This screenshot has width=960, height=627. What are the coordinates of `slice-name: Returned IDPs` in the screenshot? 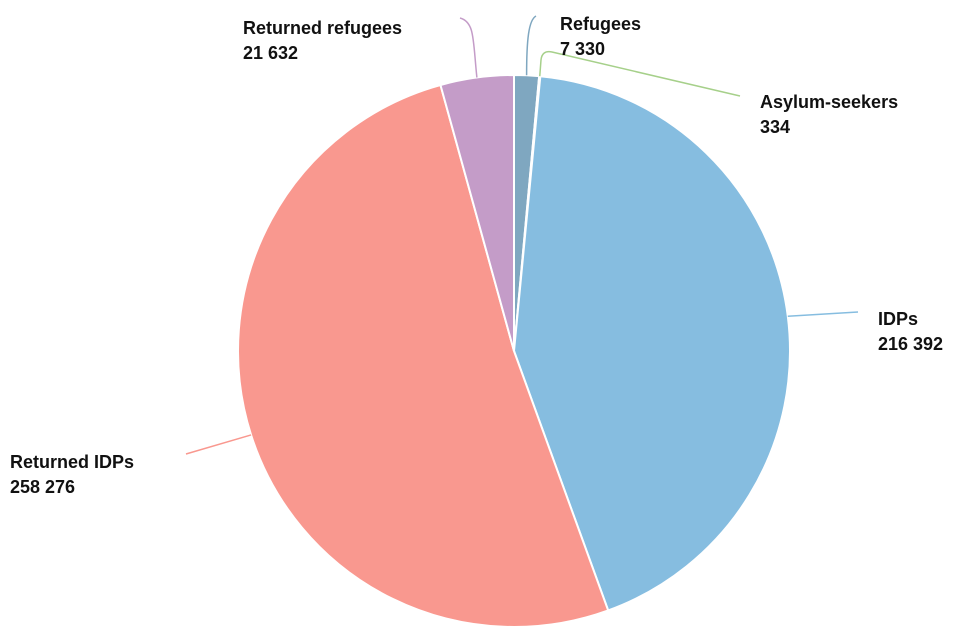 It's located at (72, 462).